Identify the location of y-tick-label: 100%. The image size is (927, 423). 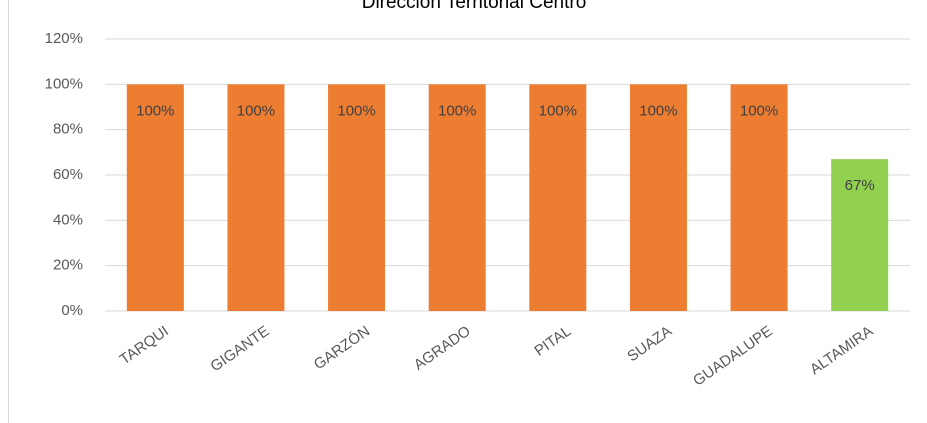
(64, 83).